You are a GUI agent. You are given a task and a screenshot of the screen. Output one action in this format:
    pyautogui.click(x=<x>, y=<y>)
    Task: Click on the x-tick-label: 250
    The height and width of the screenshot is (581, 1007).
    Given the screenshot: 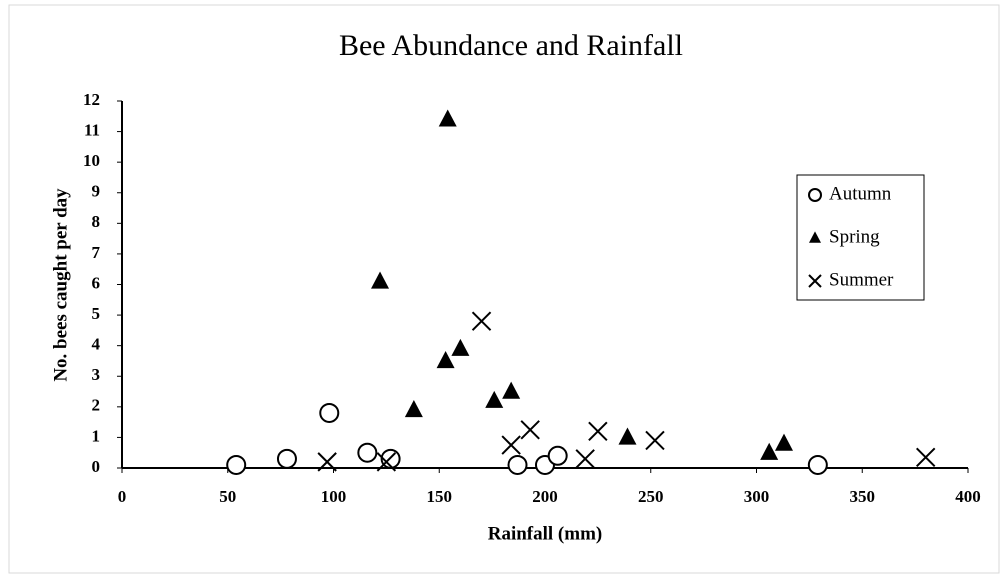 What is the action you would take?
    pyautogui.click(x=651, y=496)
    